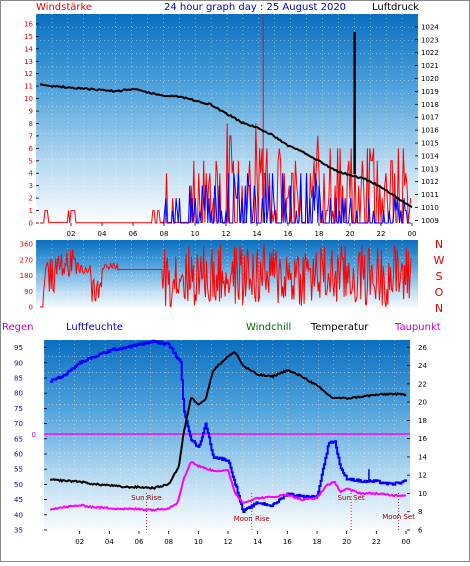 The image size is (470, 566). Describe the element at coordinates (350, 234) in the screenshot. I see `x-tick-label: 20` at that location.